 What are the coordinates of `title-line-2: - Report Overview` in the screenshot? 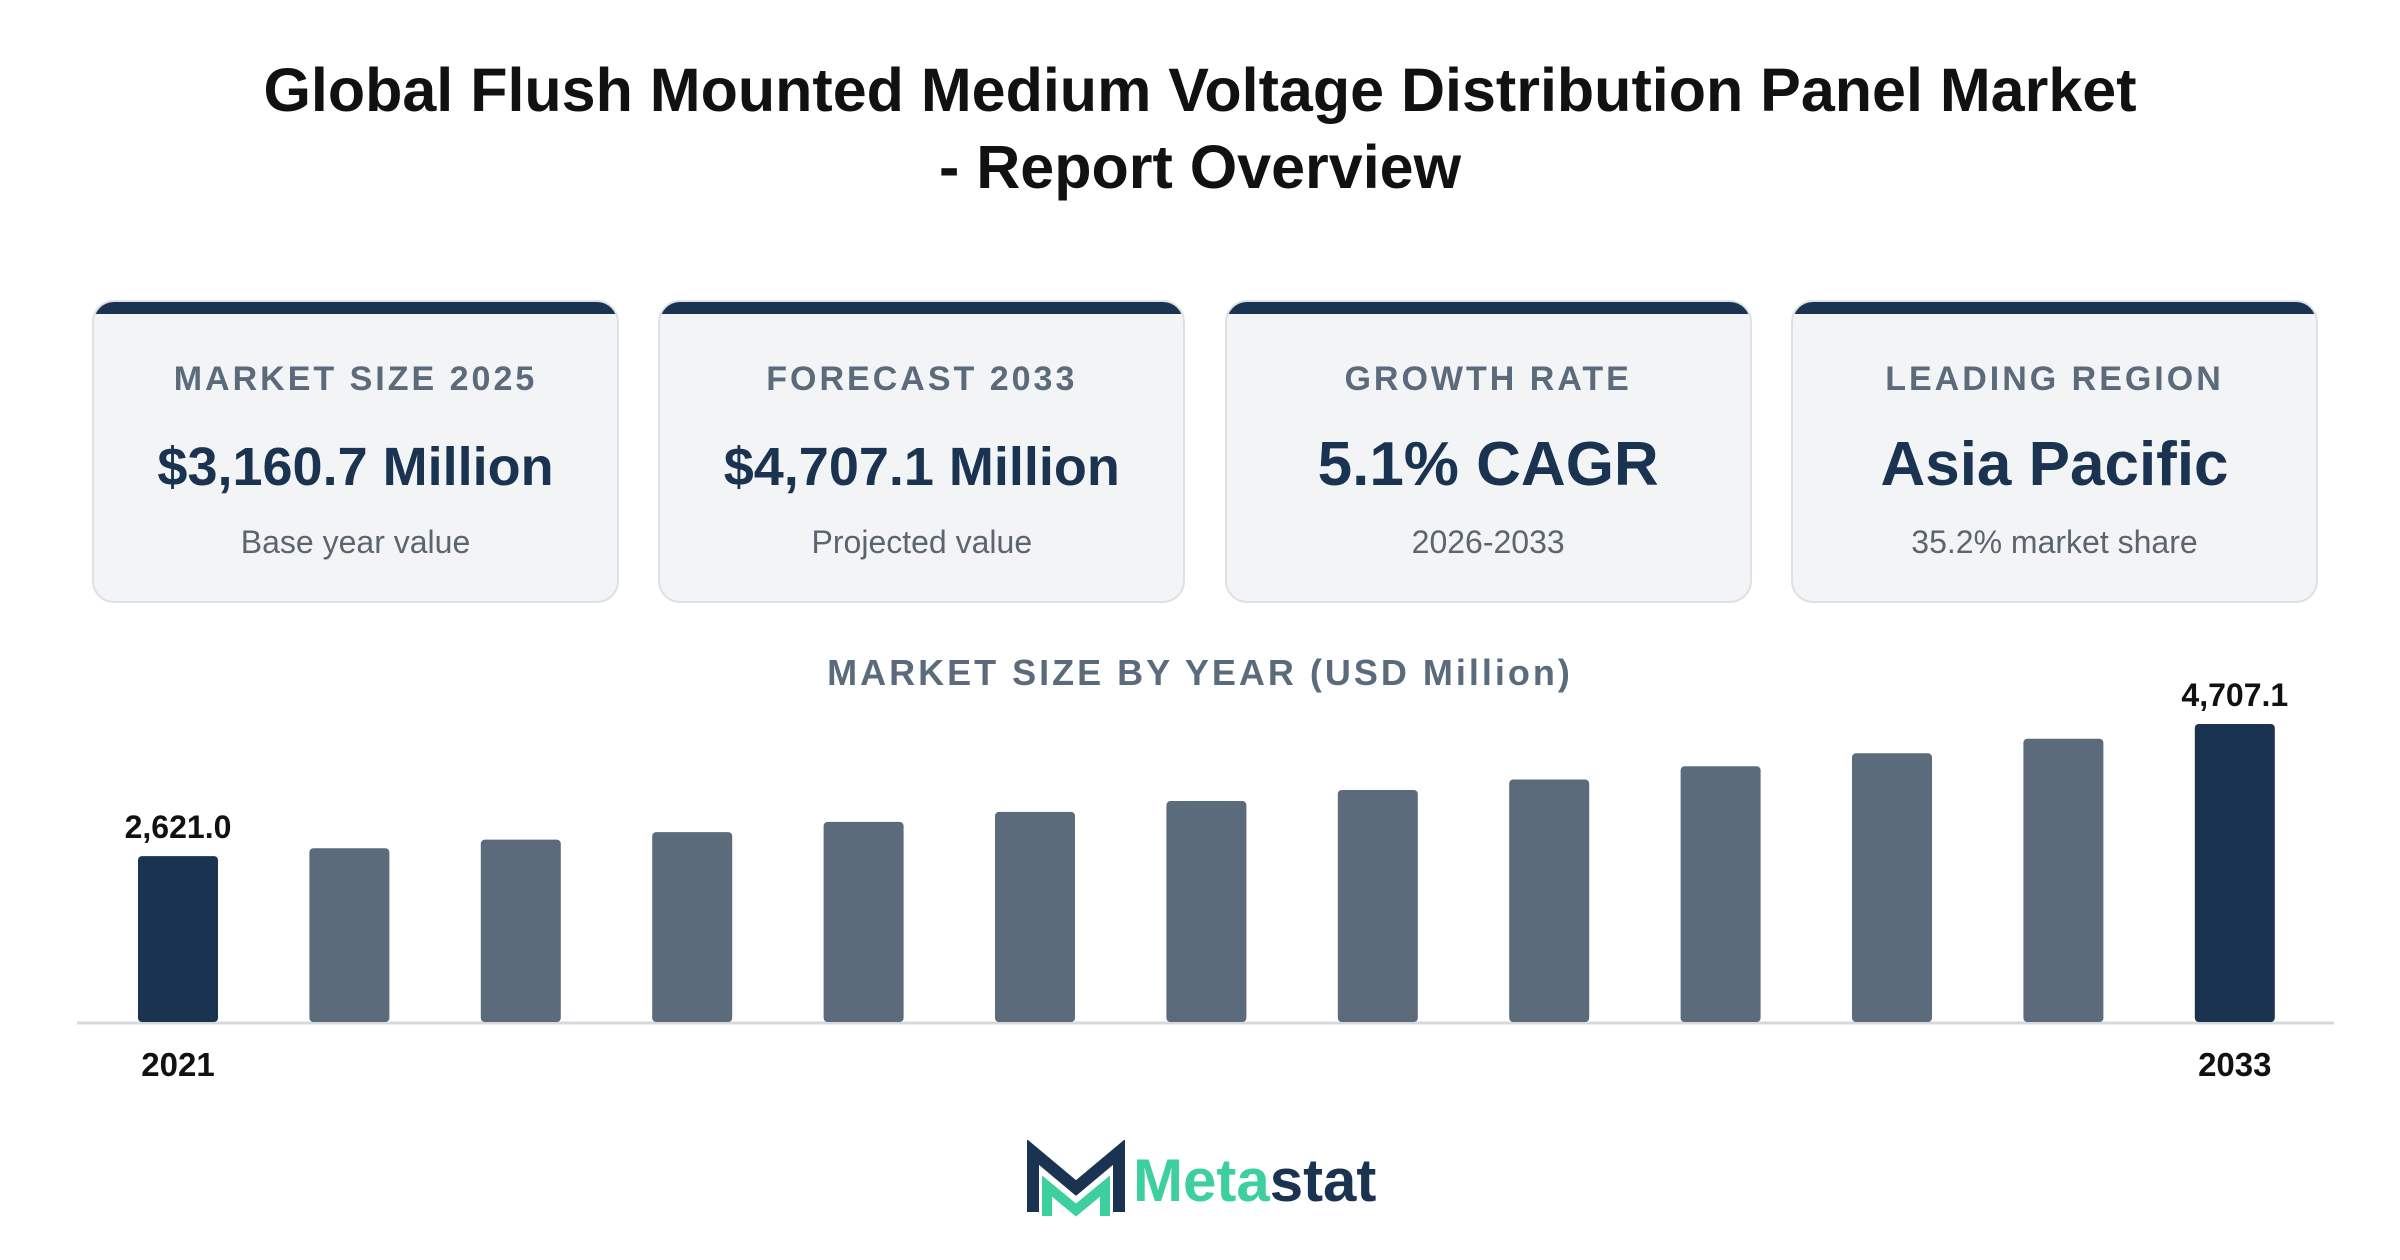 It's located at (1200, 167).